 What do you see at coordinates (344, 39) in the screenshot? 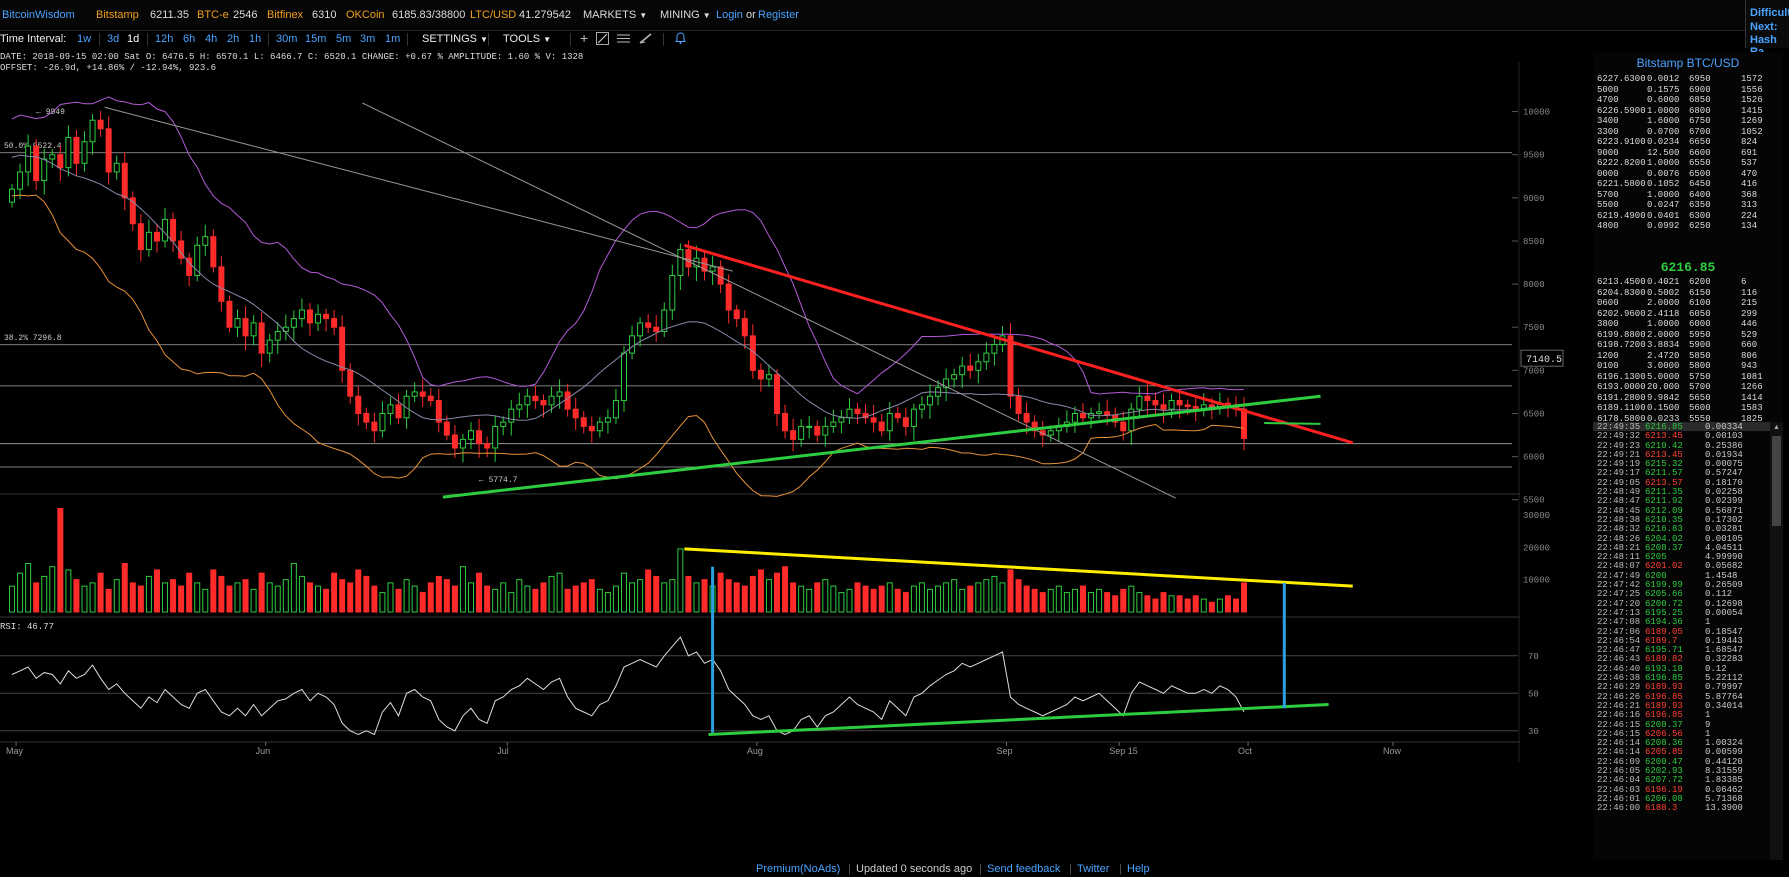
I see `interval-5m: 5m` at bounding box center [344, 39].